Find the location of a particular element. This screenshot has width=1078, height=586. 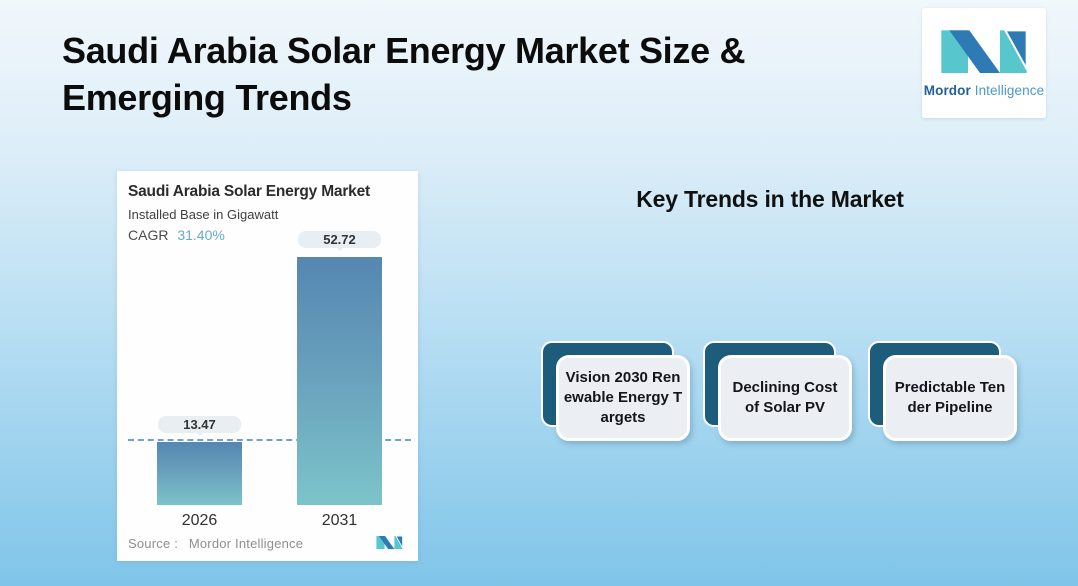

brand-logo: Mordor Intelligence is located at coordinates (984, 63).